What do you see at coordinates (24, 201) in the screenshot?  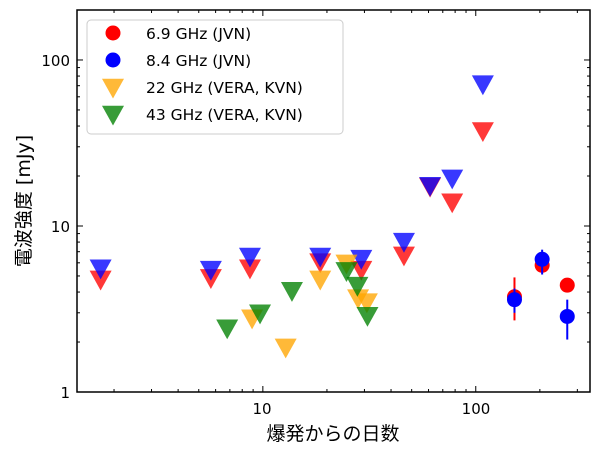 I see `y-axis-label: 電波強度 [mJy]` at bounding box center [24, 201].